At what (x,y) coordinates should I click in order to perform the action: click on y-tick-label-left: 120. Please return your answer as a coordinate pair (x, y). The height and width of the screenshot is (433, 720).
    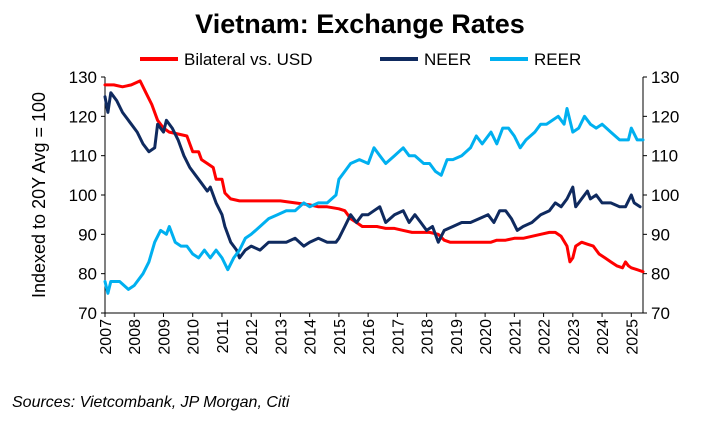
    Looking at the image, I should click on (83, 116).